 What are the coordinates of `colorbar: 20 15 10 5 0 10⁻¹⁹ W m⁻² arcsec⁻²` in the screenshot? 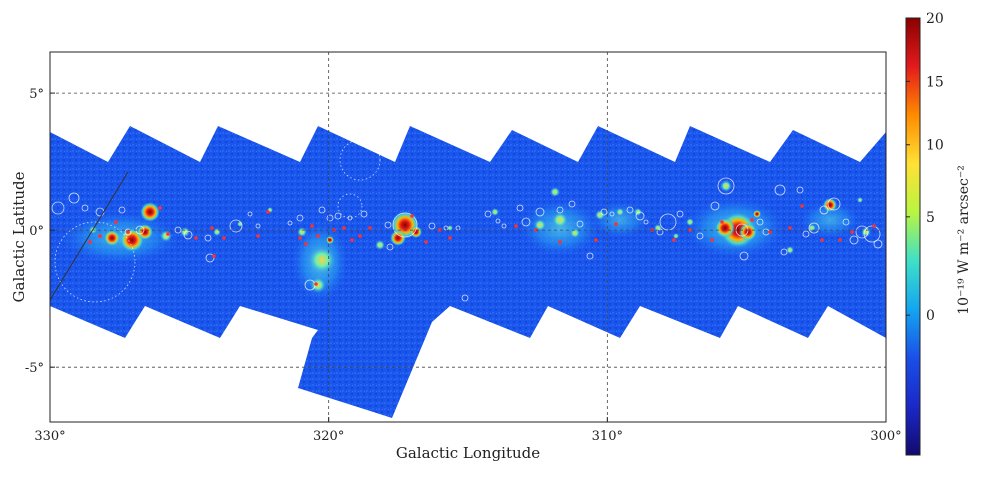 It's located at (938, 233).